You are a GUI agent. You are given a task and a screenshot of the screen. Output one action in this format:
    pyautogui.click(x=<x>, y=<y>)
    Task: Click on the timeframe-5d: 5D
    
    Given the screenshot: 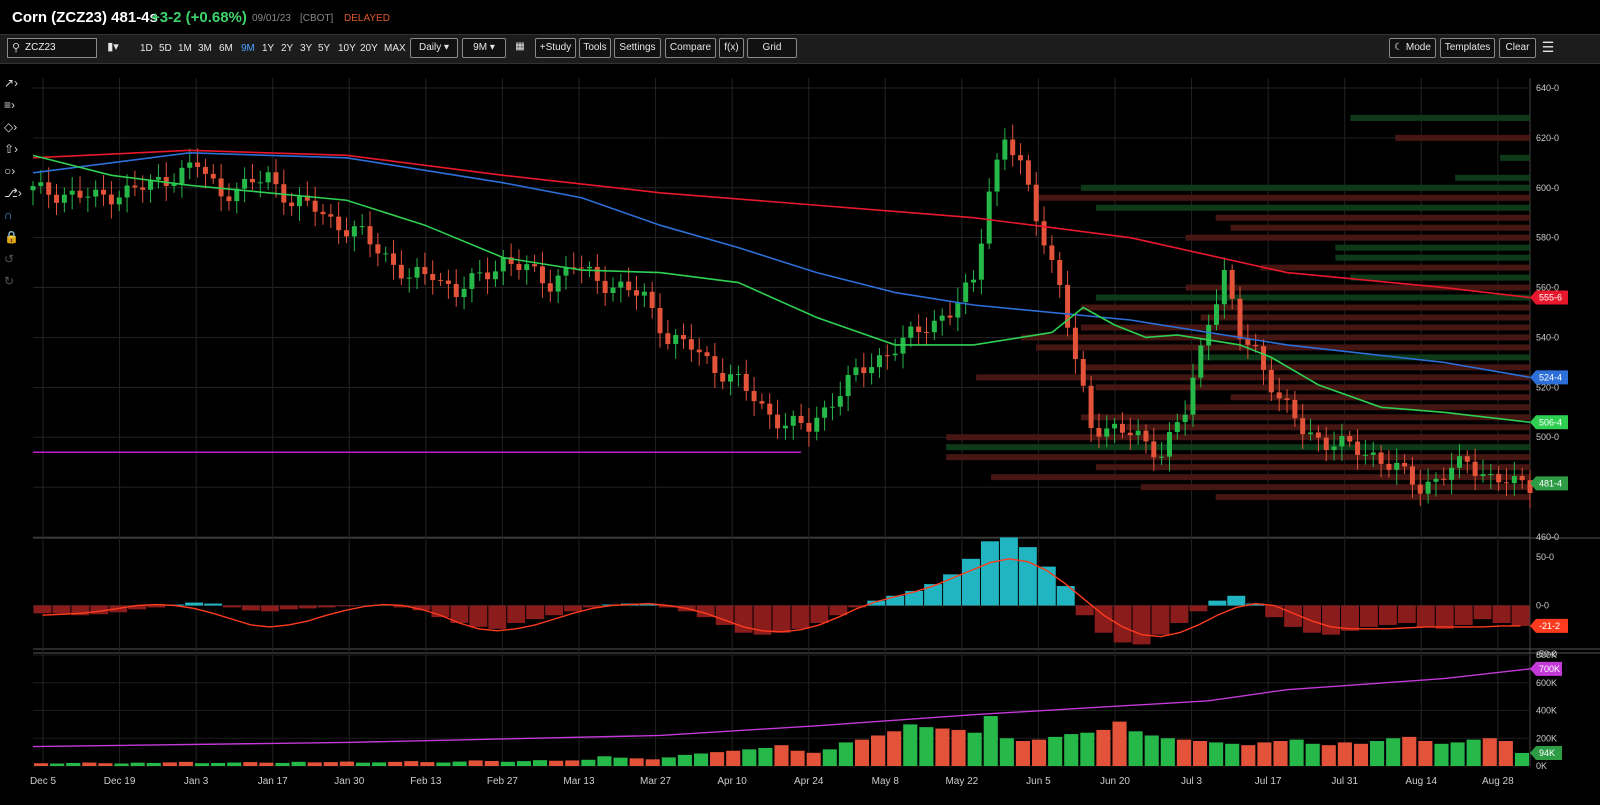 What is the action you would take?
    pyautogui.click(x=165, y=48)
    